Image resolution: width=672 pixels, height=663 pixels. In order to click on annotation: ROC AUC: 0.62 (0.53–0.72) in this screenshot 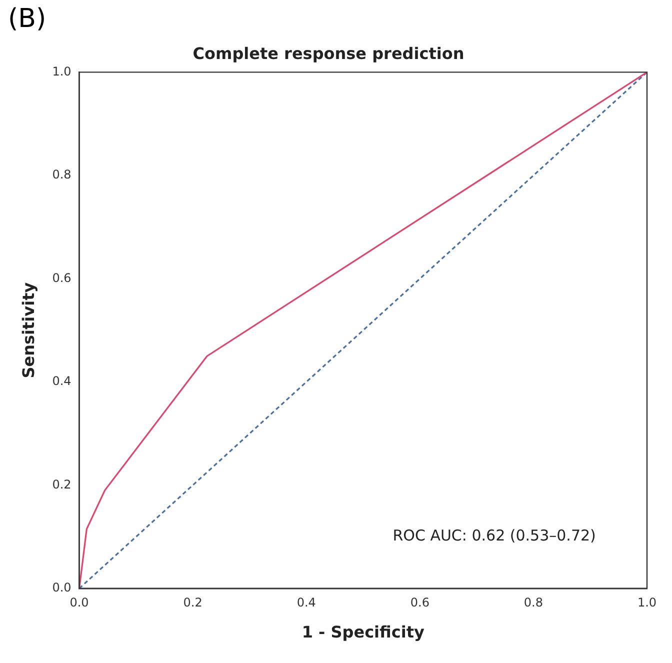, I will do `click(494, 535)`.